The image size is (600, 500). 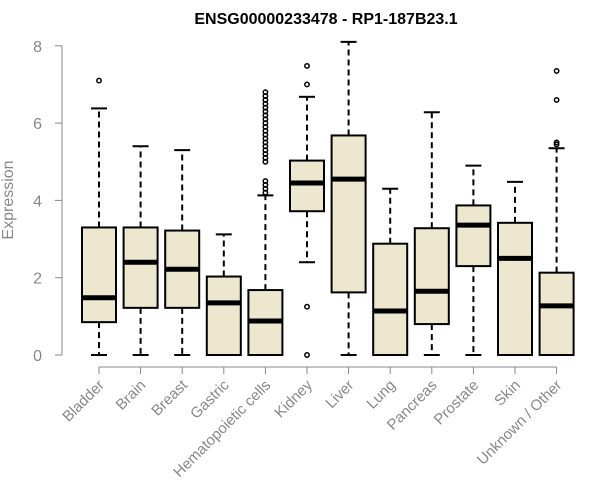 I want to click on y-tick-label-1: 2, so click(x=37, y=279).